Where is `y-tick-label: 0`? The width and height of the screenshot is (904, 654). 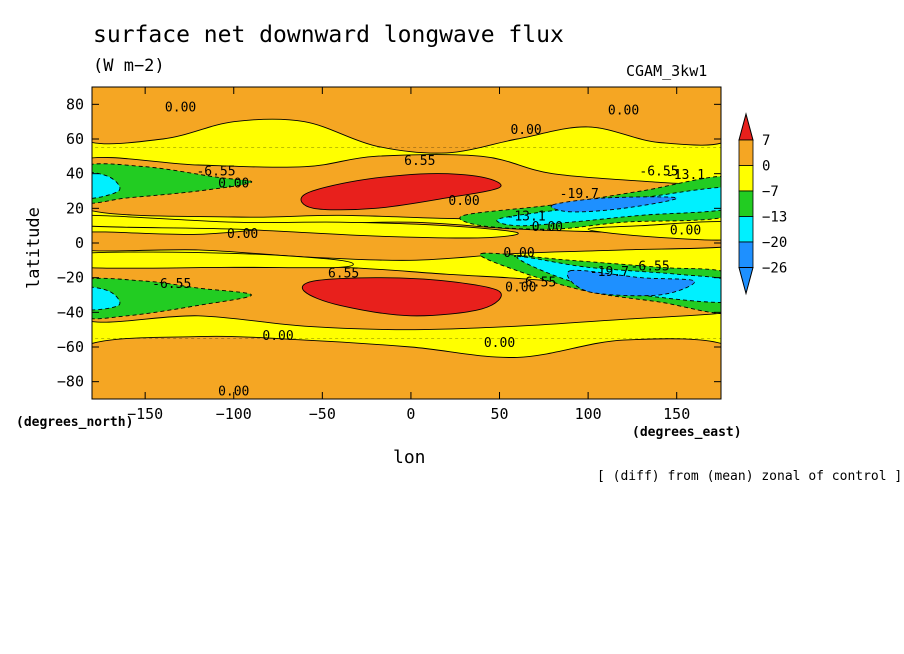 y-tick-label: 0 is located at coordinates (79, 243).